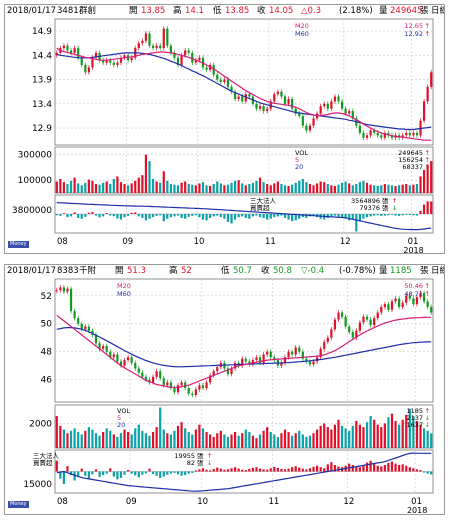 The image size is (450, 520). What do you see at coordinates (18, 504) in the screenshot?
I see `brand-logo: Money` at bounding box center [18, 504].